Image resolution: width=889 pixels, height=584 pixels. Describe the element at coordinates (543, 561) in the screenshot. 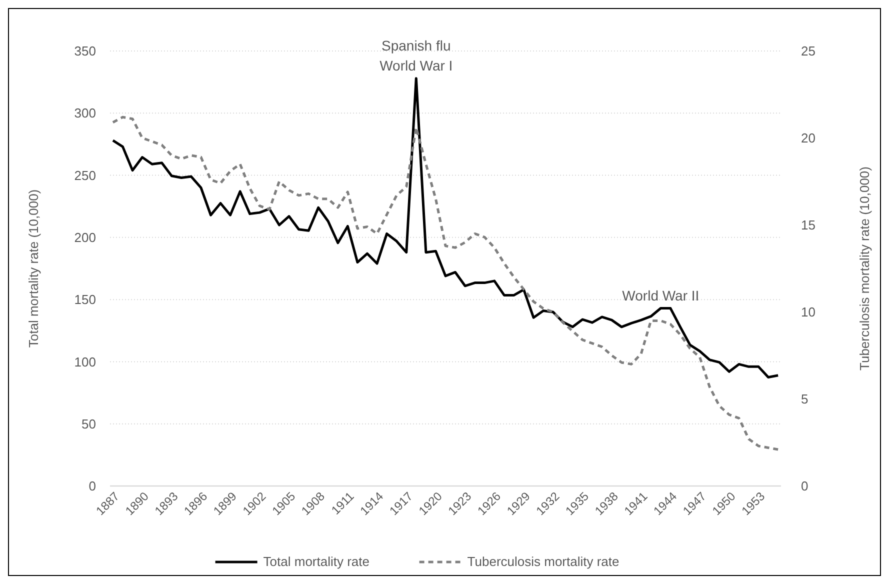

I see `legend-label: Tuberculosis mortality rate` at that location.